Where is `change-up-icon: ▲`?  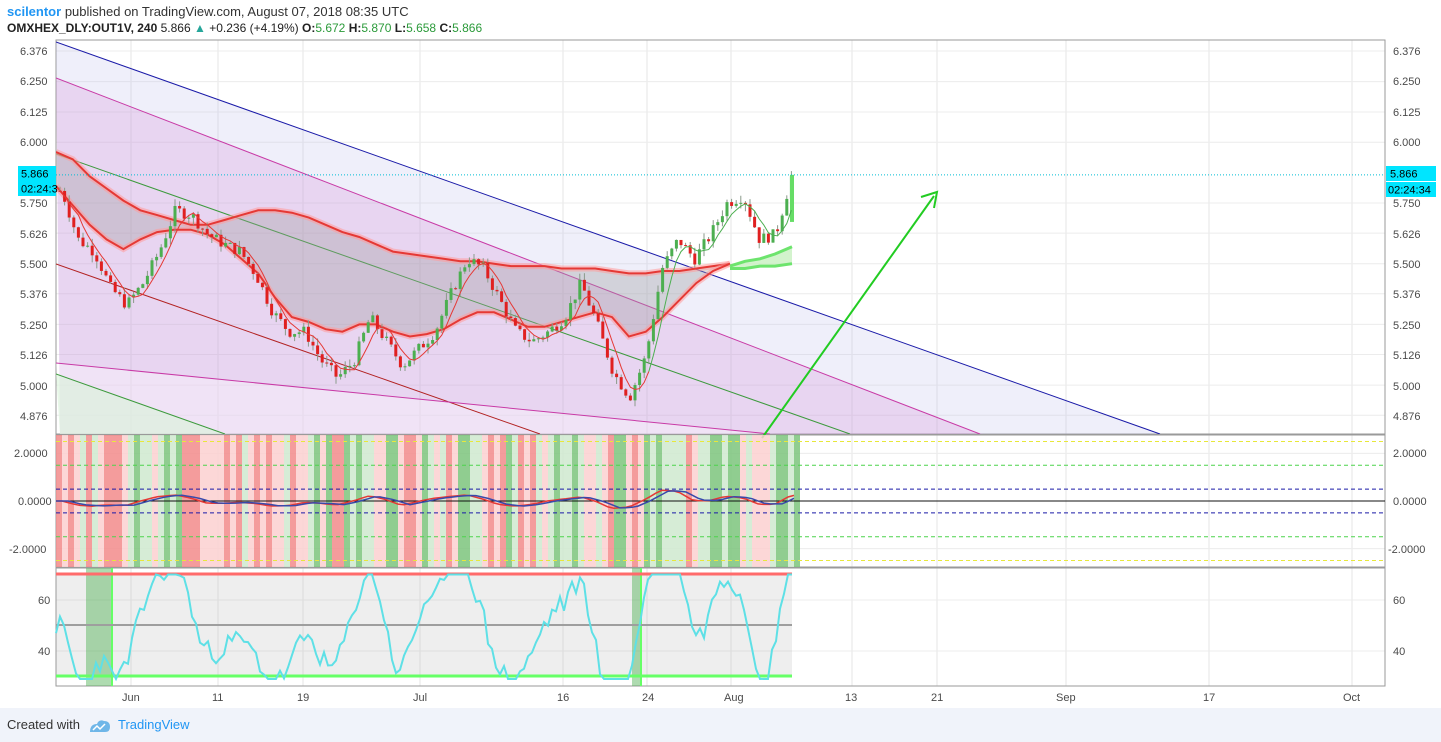 change-up-icon: ▲ is located at coordinates (200, 28).